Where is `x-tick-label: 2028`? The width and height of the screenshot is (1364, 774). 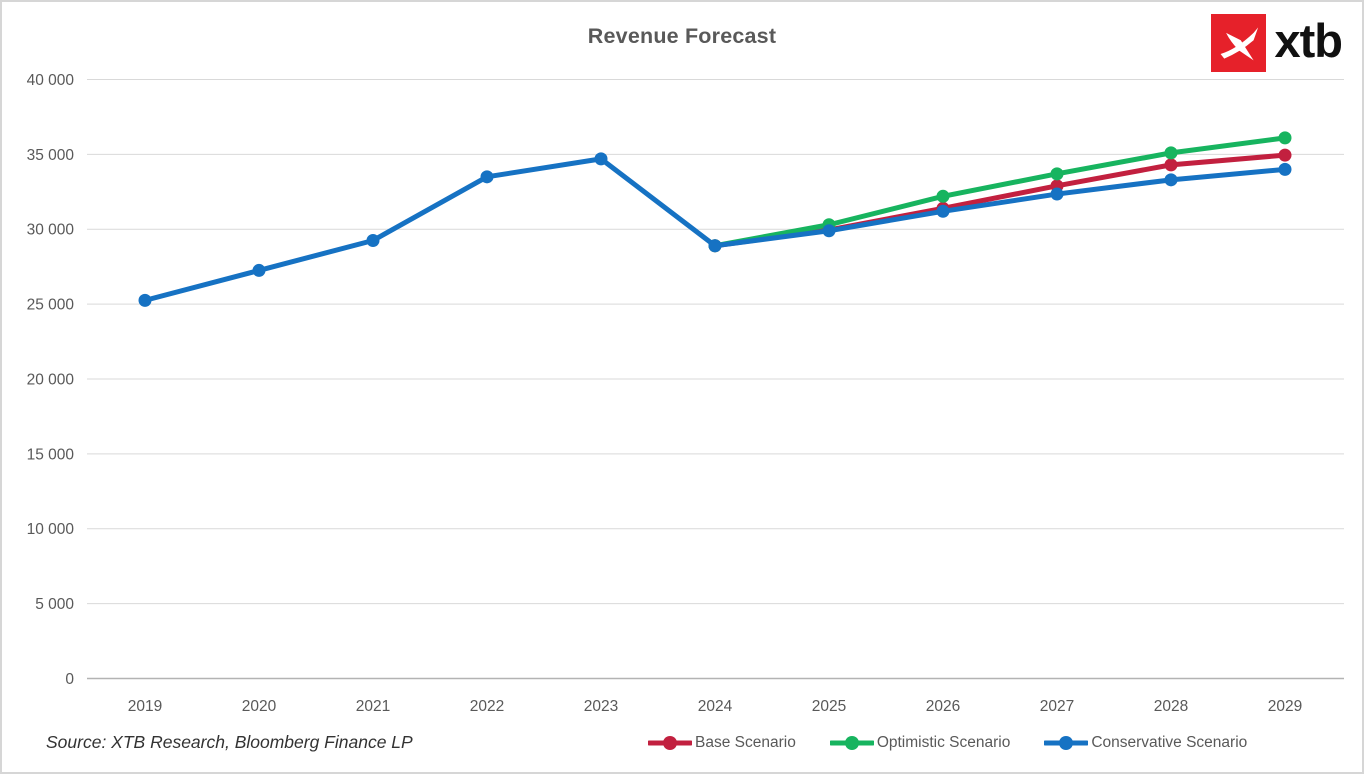
x-tick-label: 2028 is located at coordinates (1171, 706).